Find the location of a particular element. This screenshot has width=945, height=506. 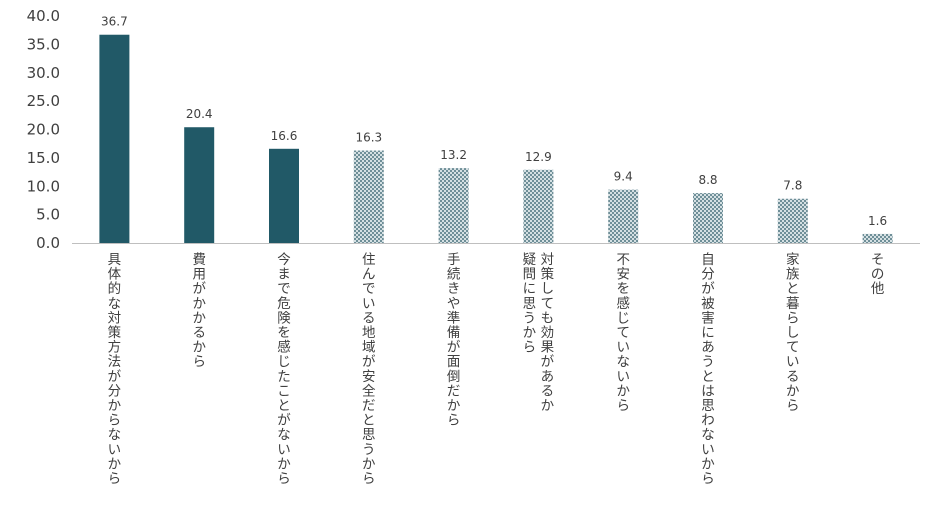

category-label: 不安を感じていないから is located at coordinates (623, 333).